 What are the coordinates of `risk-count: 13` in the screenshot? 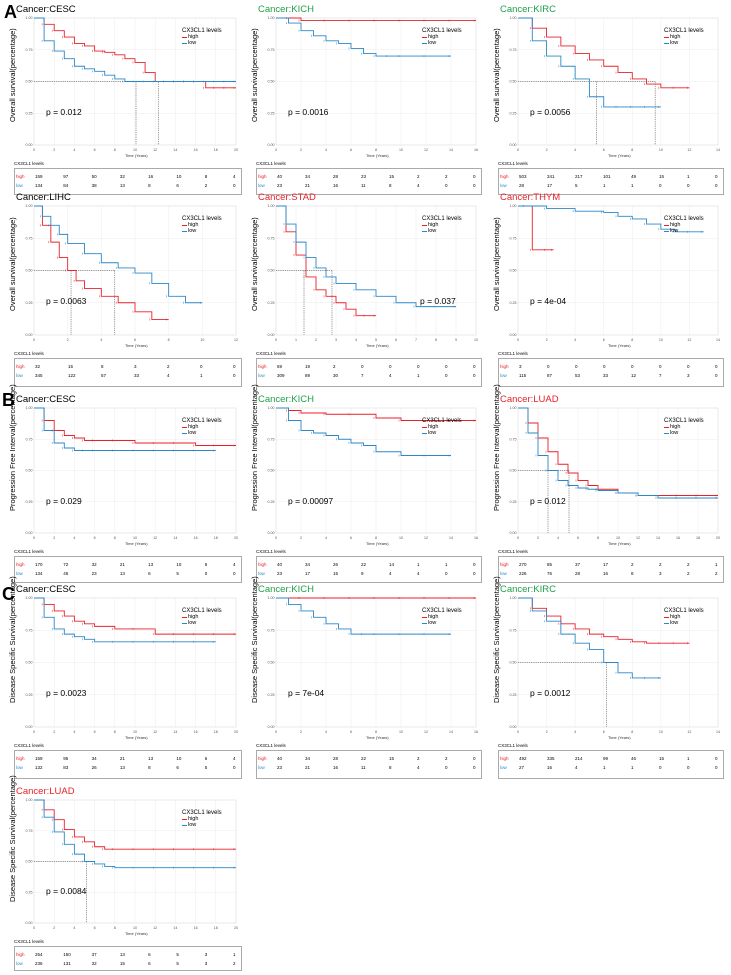 It's located at (122, 185).